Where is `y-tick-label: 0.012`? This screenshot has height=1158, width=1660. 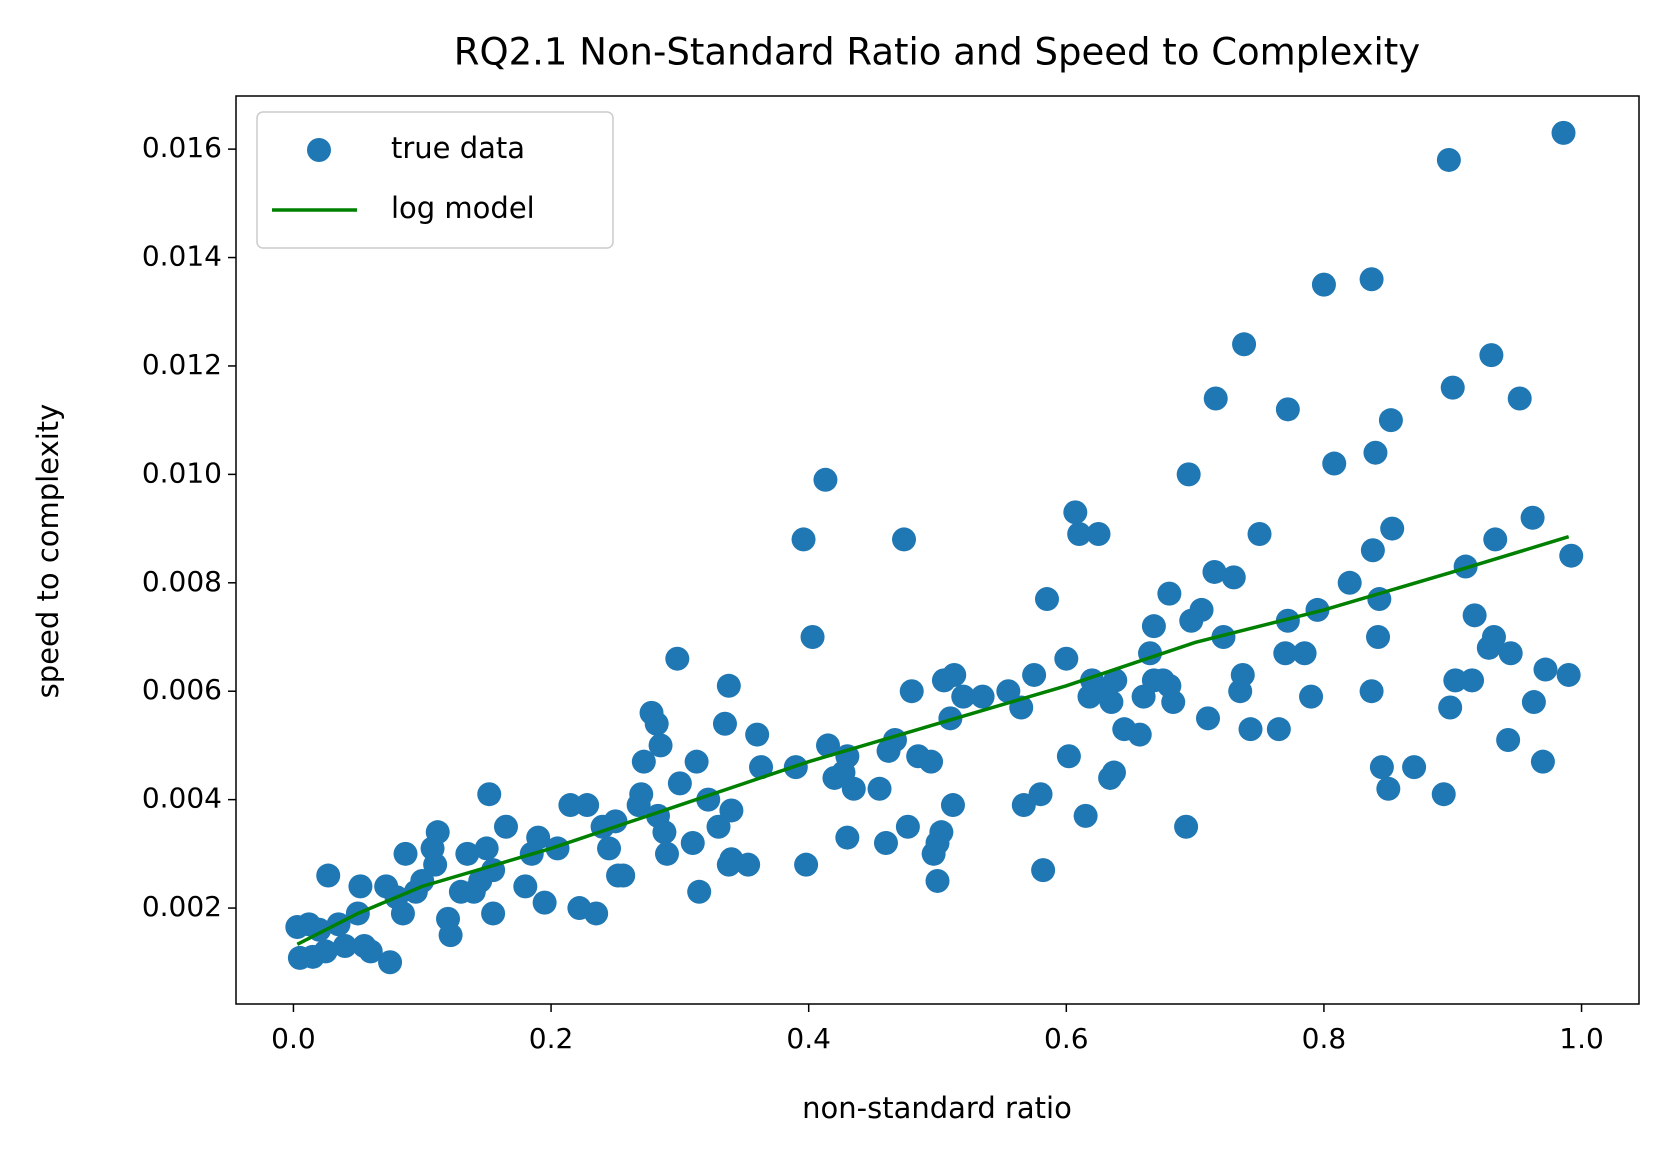 y-tick-label: 0.012 is located at coordinates (182, 364).